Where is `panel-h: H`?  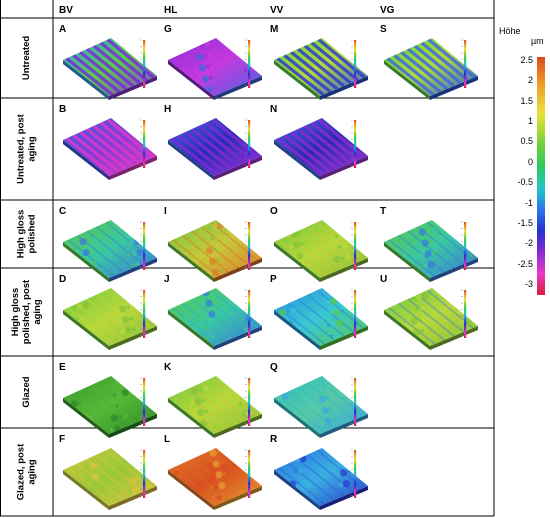 panel-h: H is located at coordinates (213, 142).